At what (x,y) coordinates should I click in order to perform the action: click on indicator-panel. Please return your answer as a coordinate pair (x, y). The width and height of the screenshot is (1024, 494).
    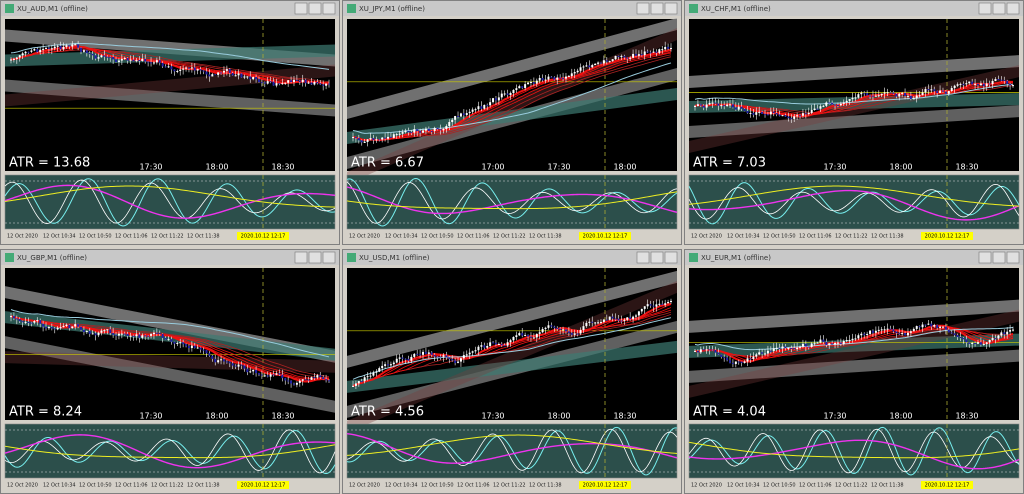
    Looking at the image, I should click on (170, 451).